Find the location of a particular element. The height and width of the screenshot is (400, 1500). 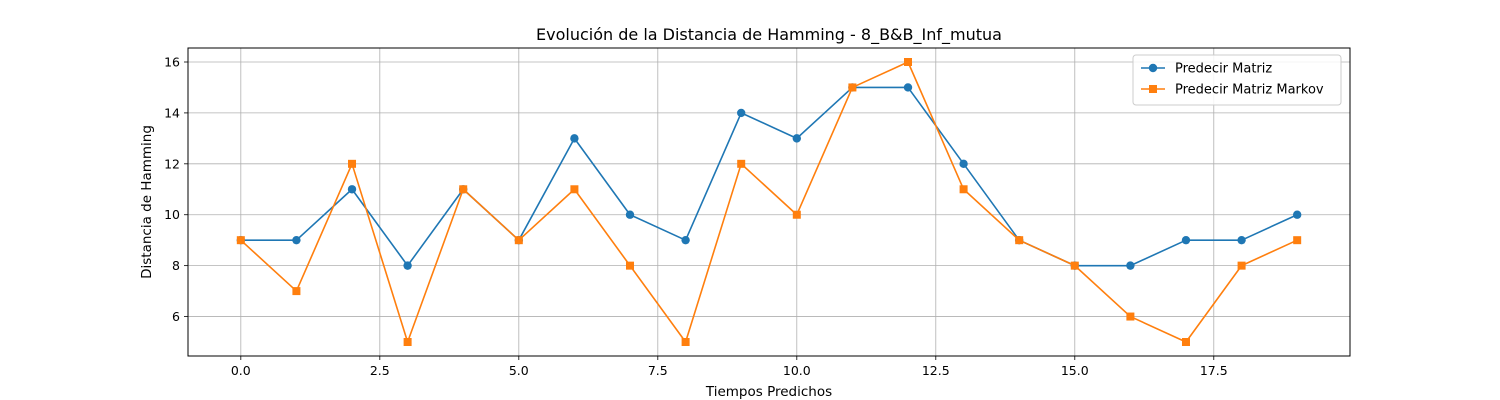

y-axis: 6 8 10 12 14 16 is located at coordinates (176, 189).